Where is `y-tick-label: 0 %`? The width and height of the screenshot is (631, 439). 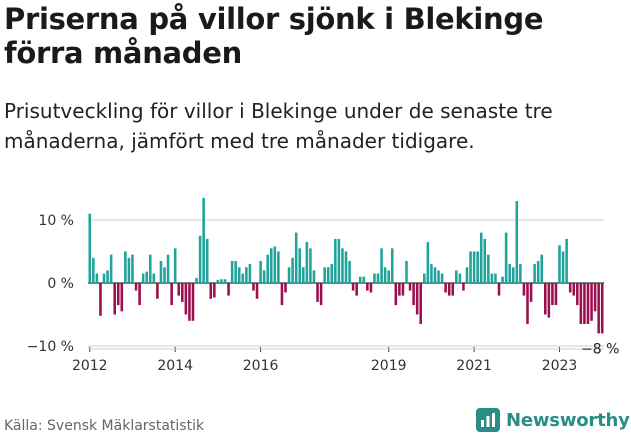 y-tick-label: 0 % is located at coordinates (60, 284).